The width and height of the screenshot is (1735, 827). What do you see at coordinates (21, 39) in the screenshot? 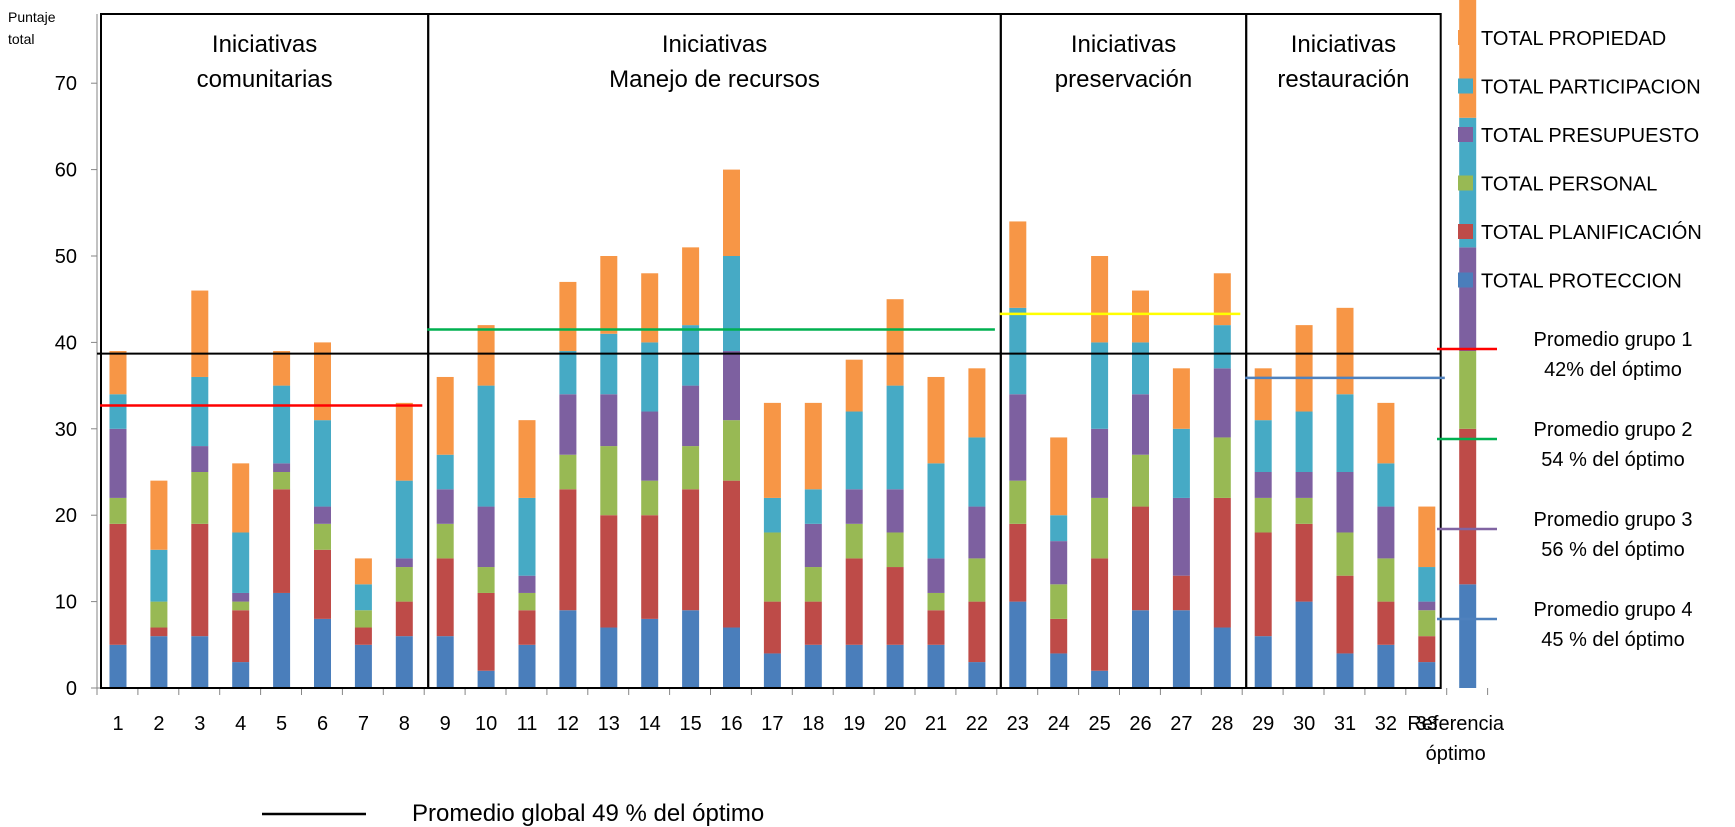
I see `y-axis-title-line2: total` at bounding box center [21, 39].